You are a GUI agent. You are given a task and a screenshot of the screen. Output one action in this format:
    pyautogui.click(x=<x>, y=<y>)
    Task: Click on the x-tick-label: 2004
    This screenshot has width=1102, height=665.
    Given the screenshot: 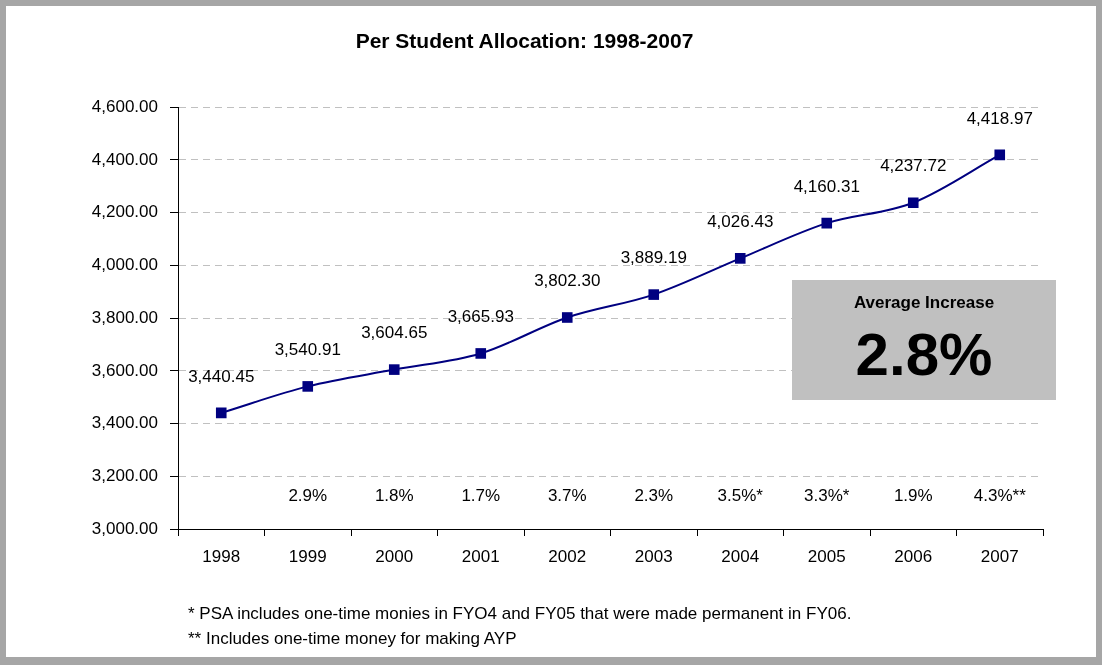 What is the action you would take?
    pyautogui.click(x=740, y=556)
    